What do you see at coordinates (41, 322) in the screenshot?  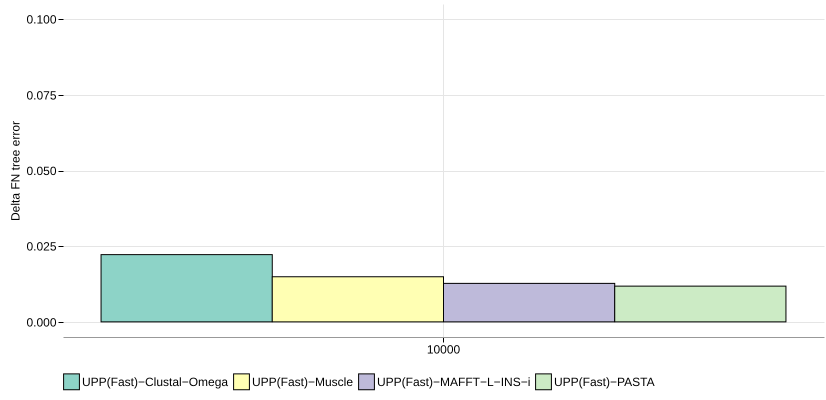 I see `y-tick-label: 0.000` at bounding box center [41, 322].